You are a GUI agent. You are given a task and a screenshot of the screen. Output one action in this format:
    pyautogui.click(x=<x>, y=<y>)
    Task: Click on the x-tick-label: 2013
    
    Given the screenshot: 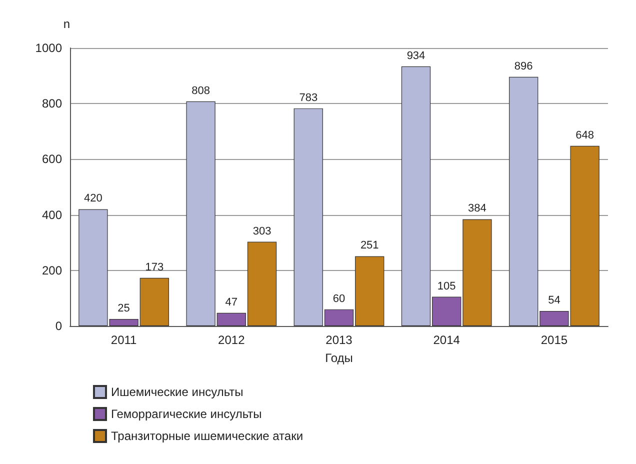 What is the action you would take?
    pyautogui.click(x=339, y=340)
    